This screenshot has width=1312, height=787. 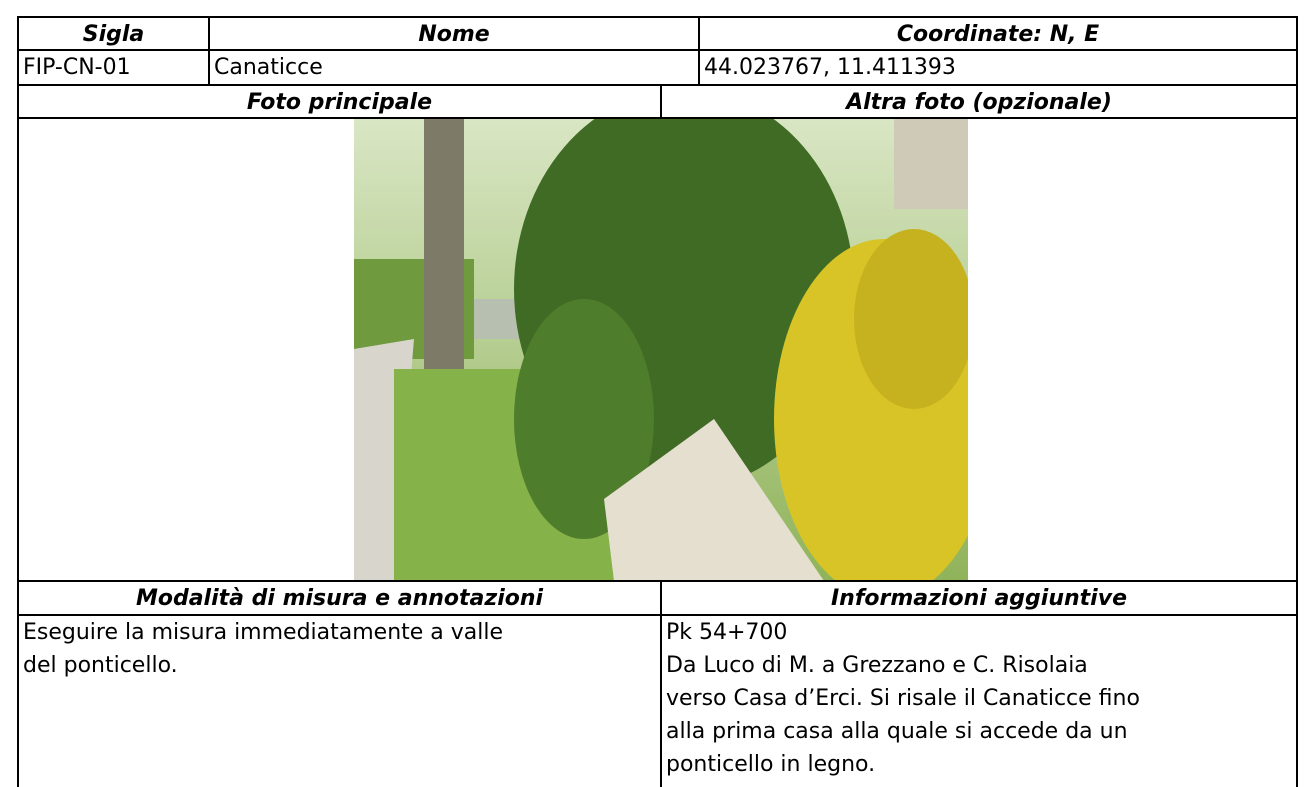 I want to click on header-cell: Modalità di misura e annotazioni, so click(x=338, y=597).